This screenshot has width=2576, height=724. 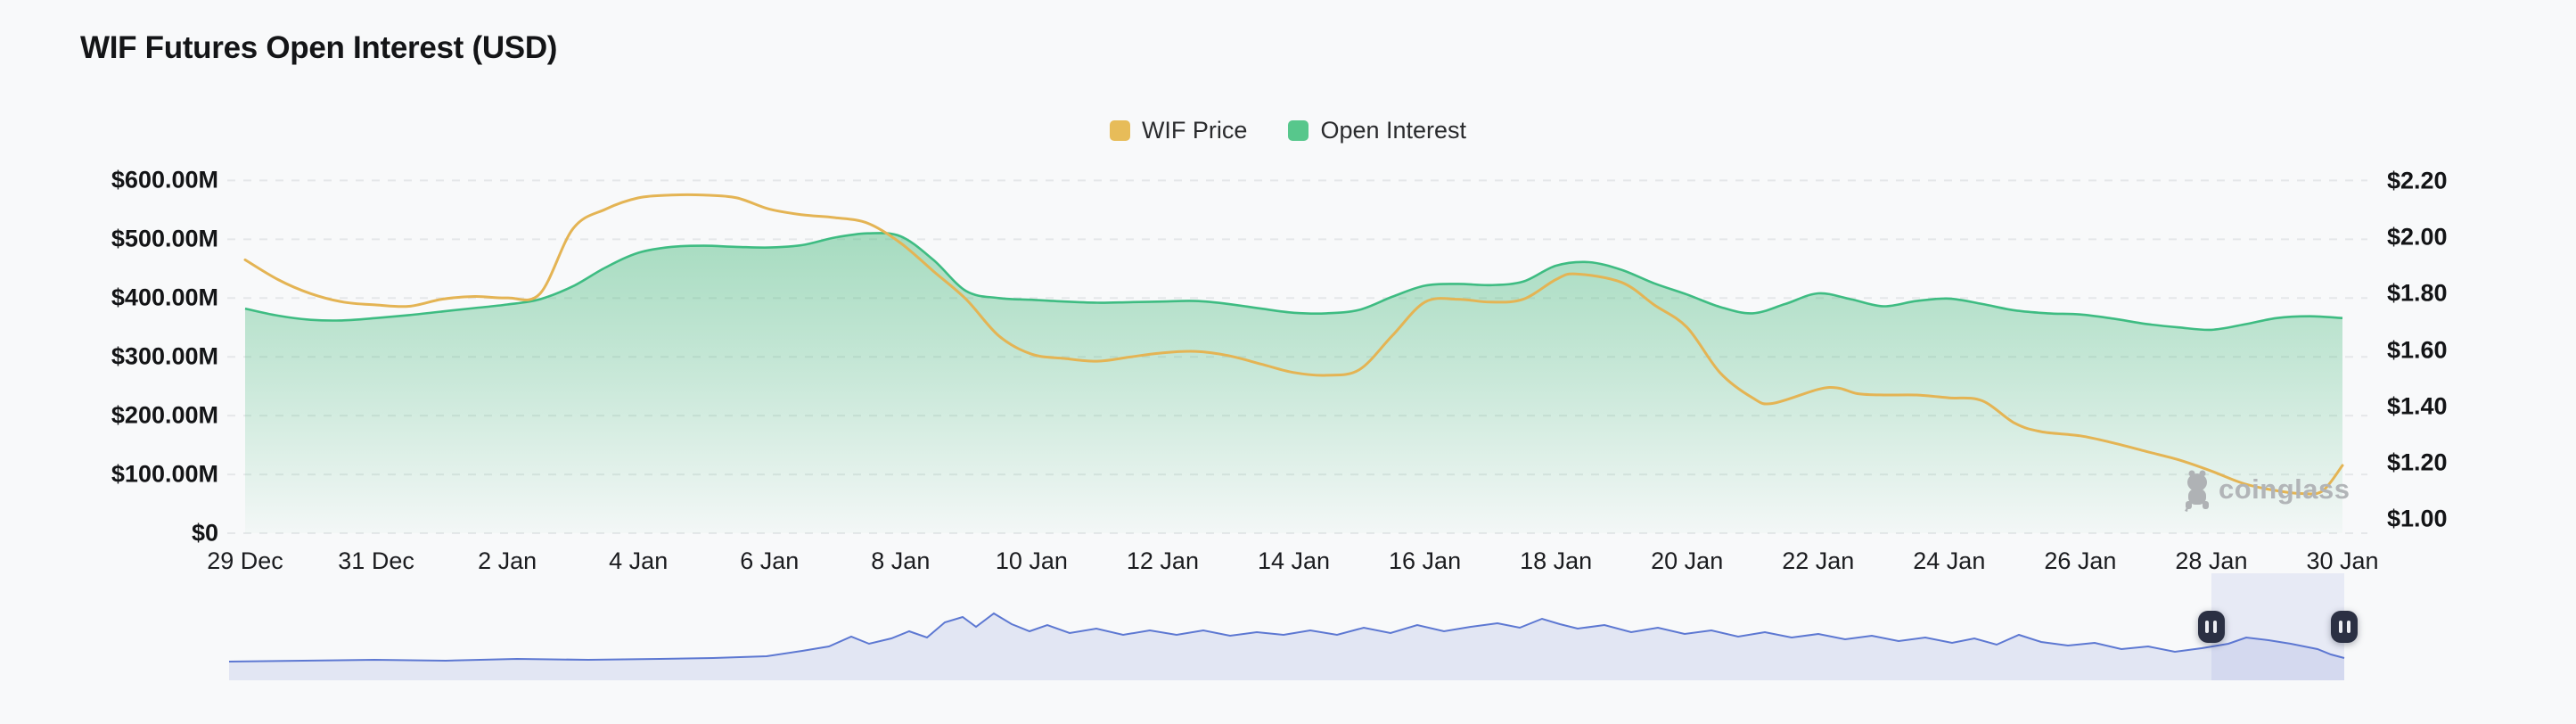 What do you see at coordinates (164, 415) in the screenshot?
I see `left-y-tick-label: $200.00M` at bounding box center [164, 415].